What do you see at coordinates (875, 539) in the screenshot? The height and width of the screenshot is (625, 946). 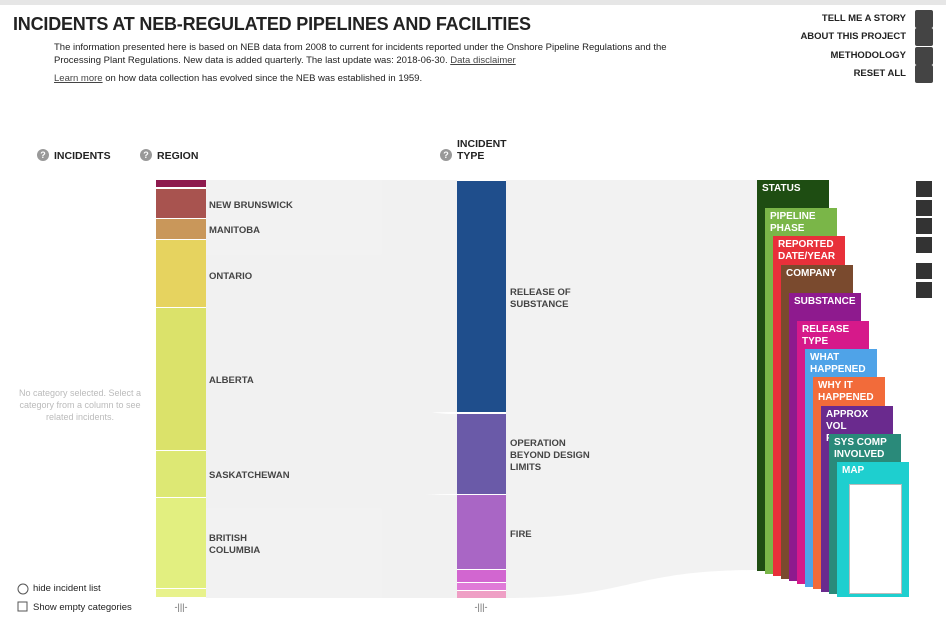 I see `map-thumbnail` at bounding box center [875, 539].